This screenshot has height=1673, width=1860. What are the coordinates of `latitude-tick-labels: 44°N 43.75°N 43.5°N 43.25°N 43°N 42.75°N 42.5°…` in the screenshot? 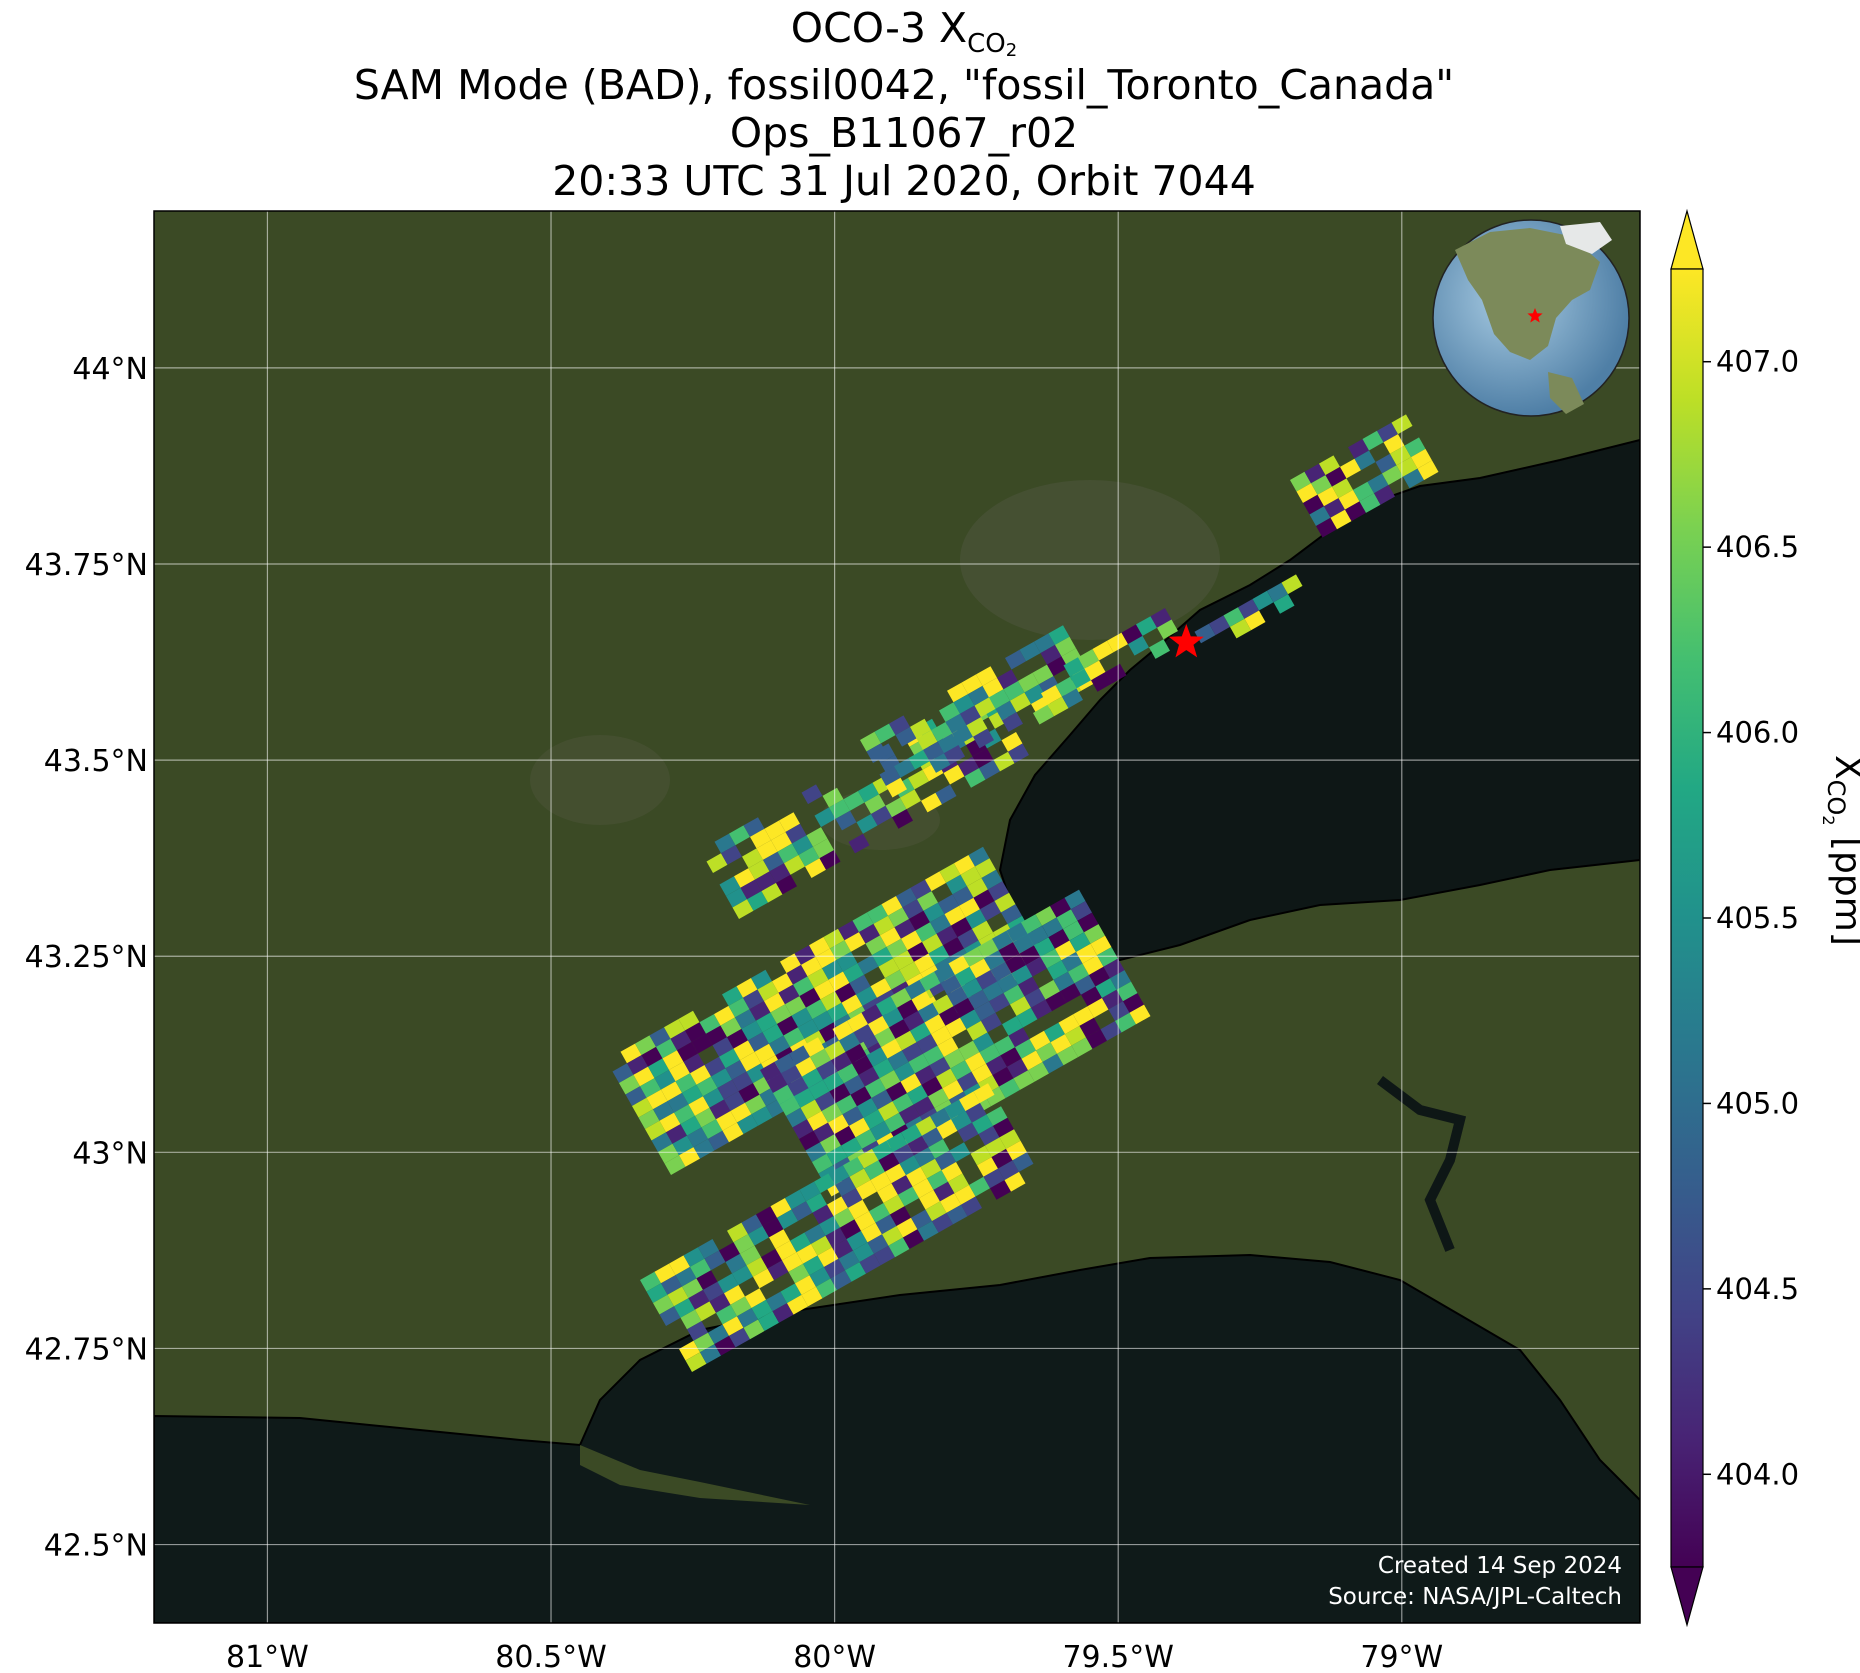 It's located at (86, 958).